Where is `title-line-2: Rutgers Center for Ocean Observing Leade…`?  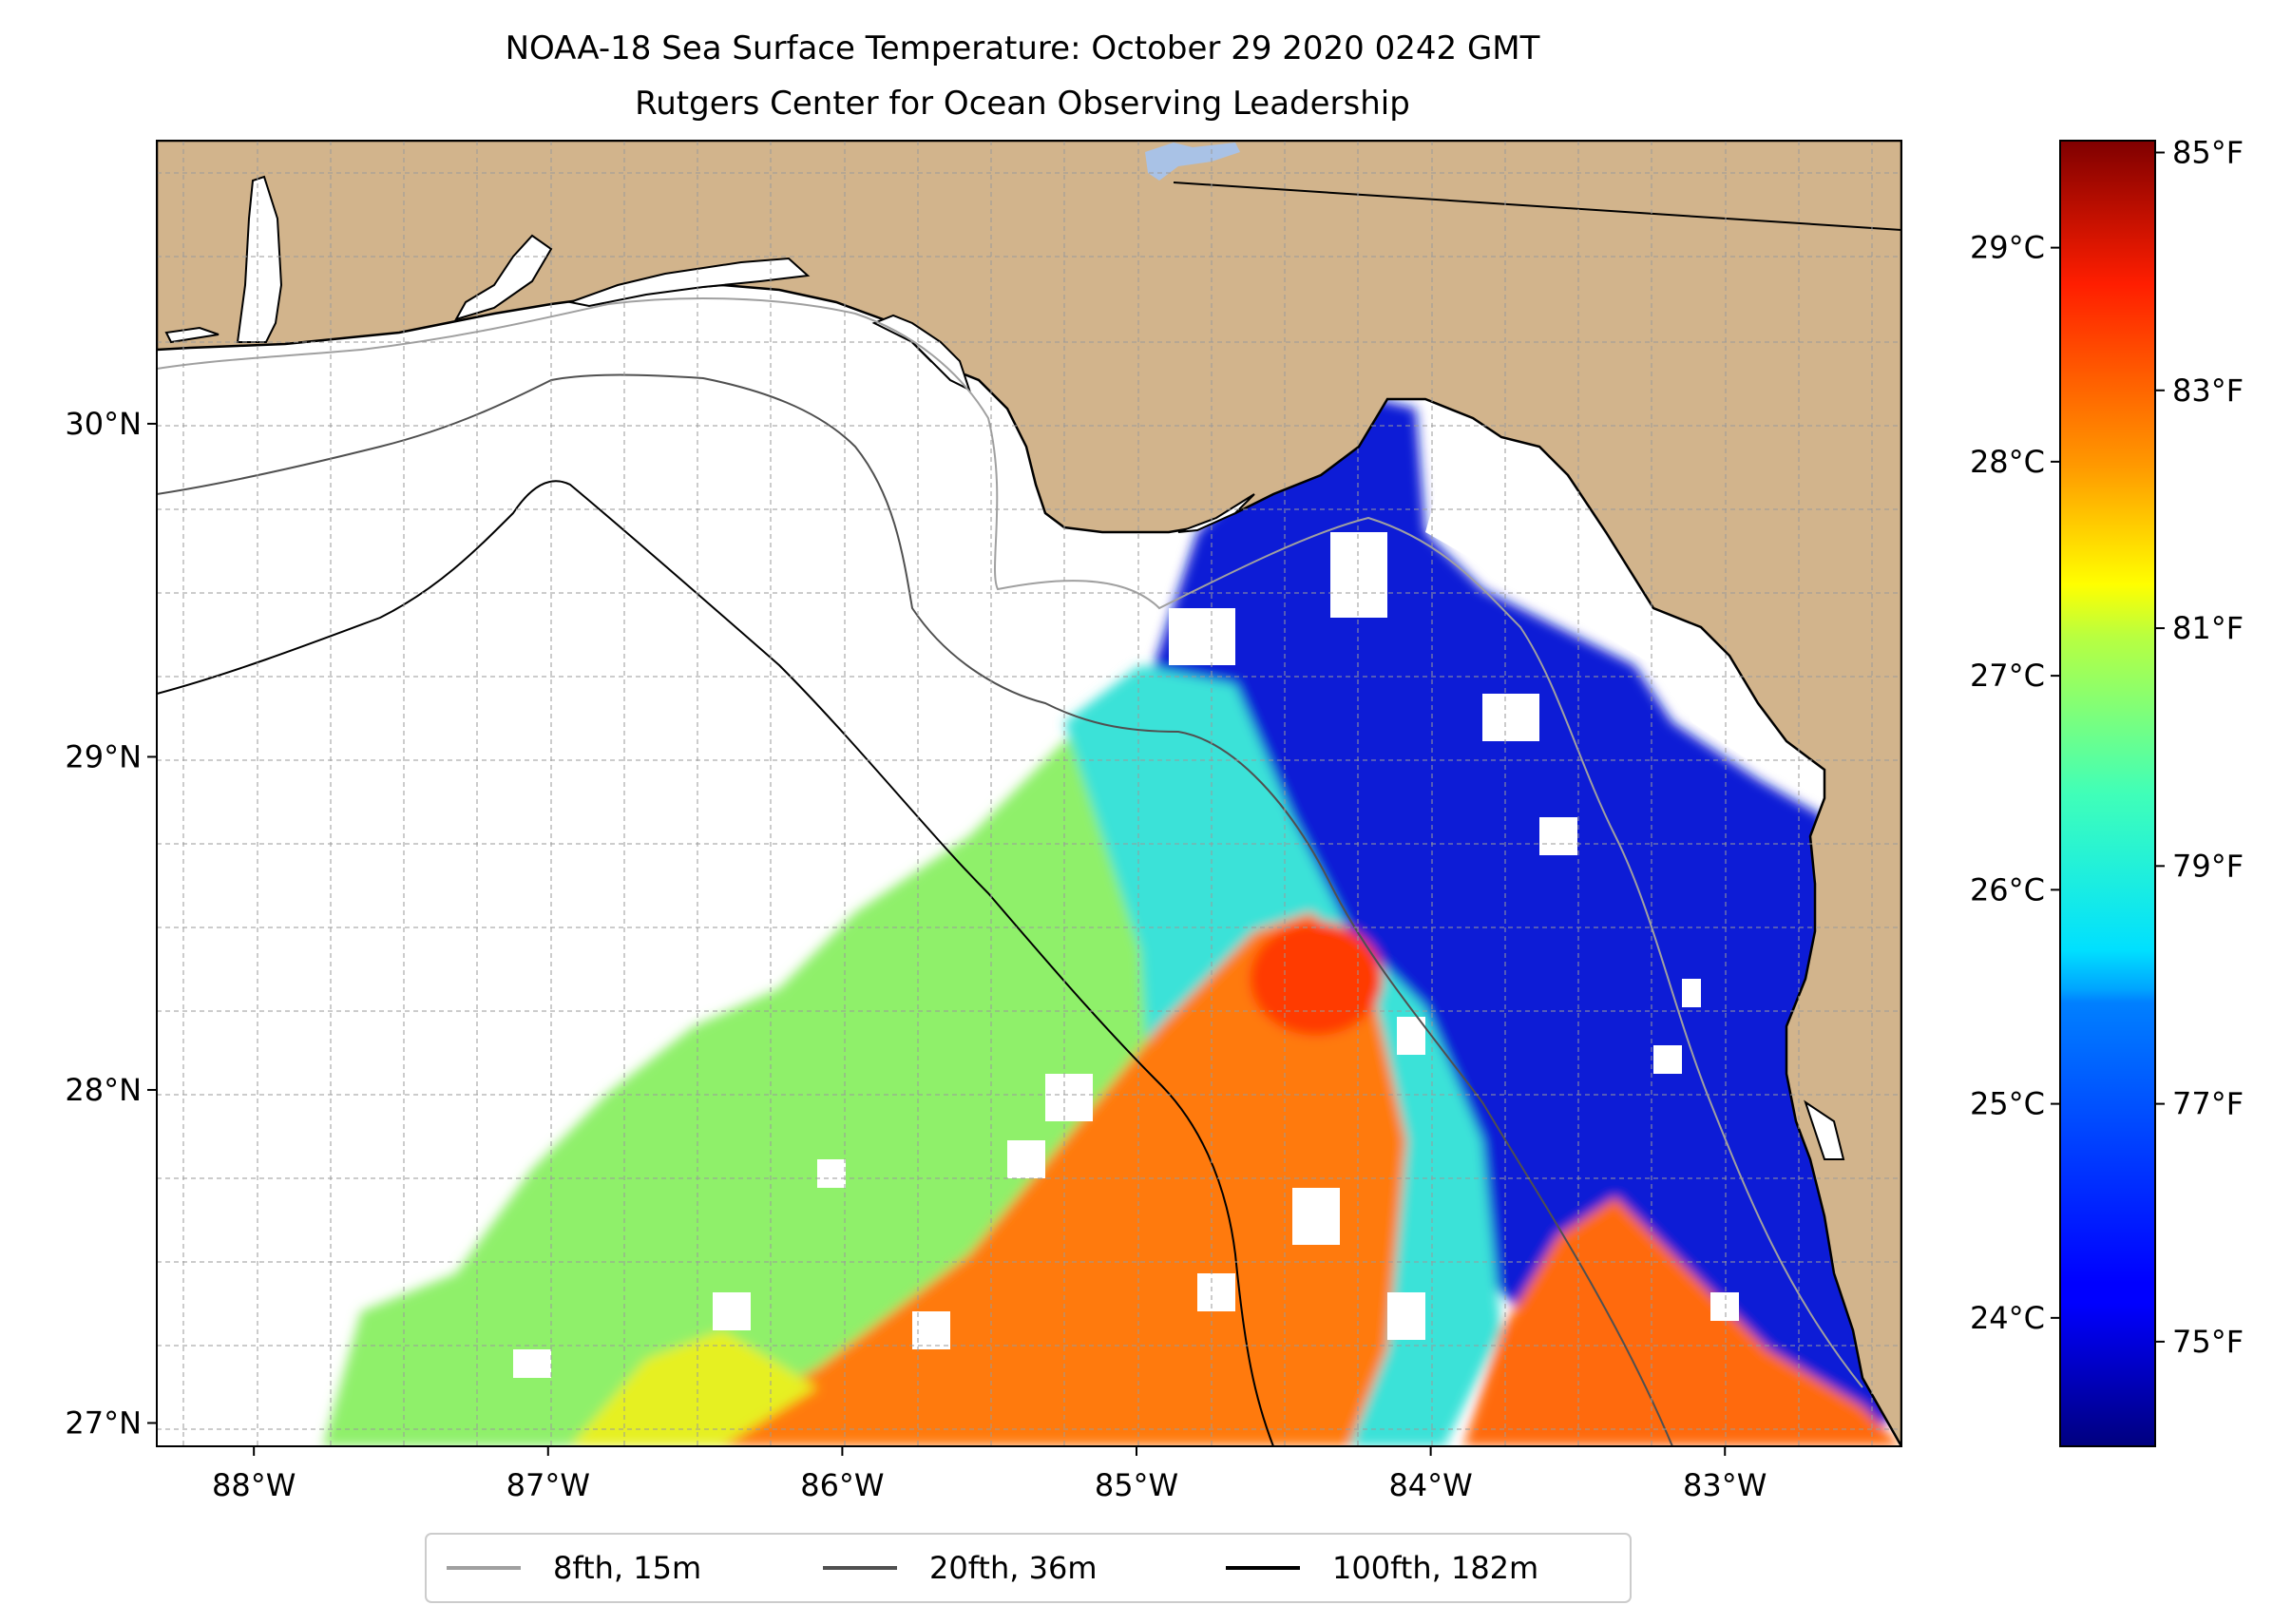 title-line-2: Rutgers Center for Ocean Observing Leade… is located at coordinates (1022, 104).